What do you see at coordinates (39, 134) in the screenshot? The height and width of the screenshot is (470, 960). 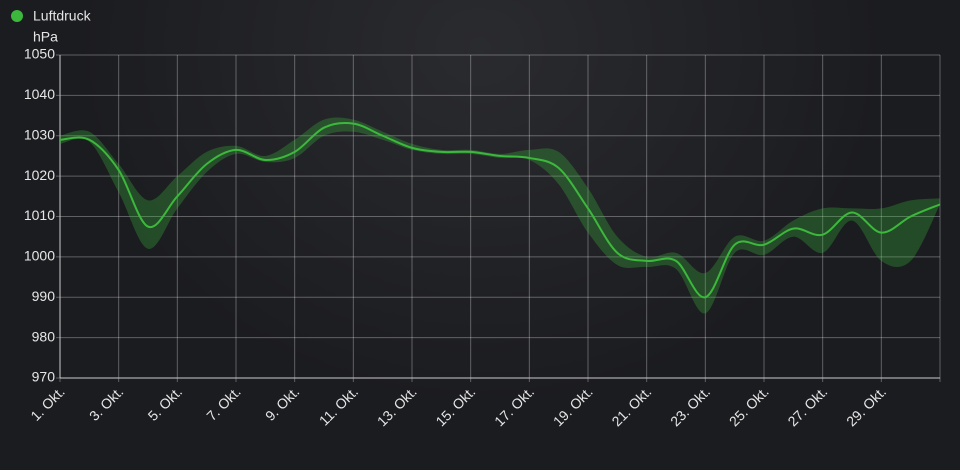 I see `y-tick-label: 1030` at bounding box center [39, 134].